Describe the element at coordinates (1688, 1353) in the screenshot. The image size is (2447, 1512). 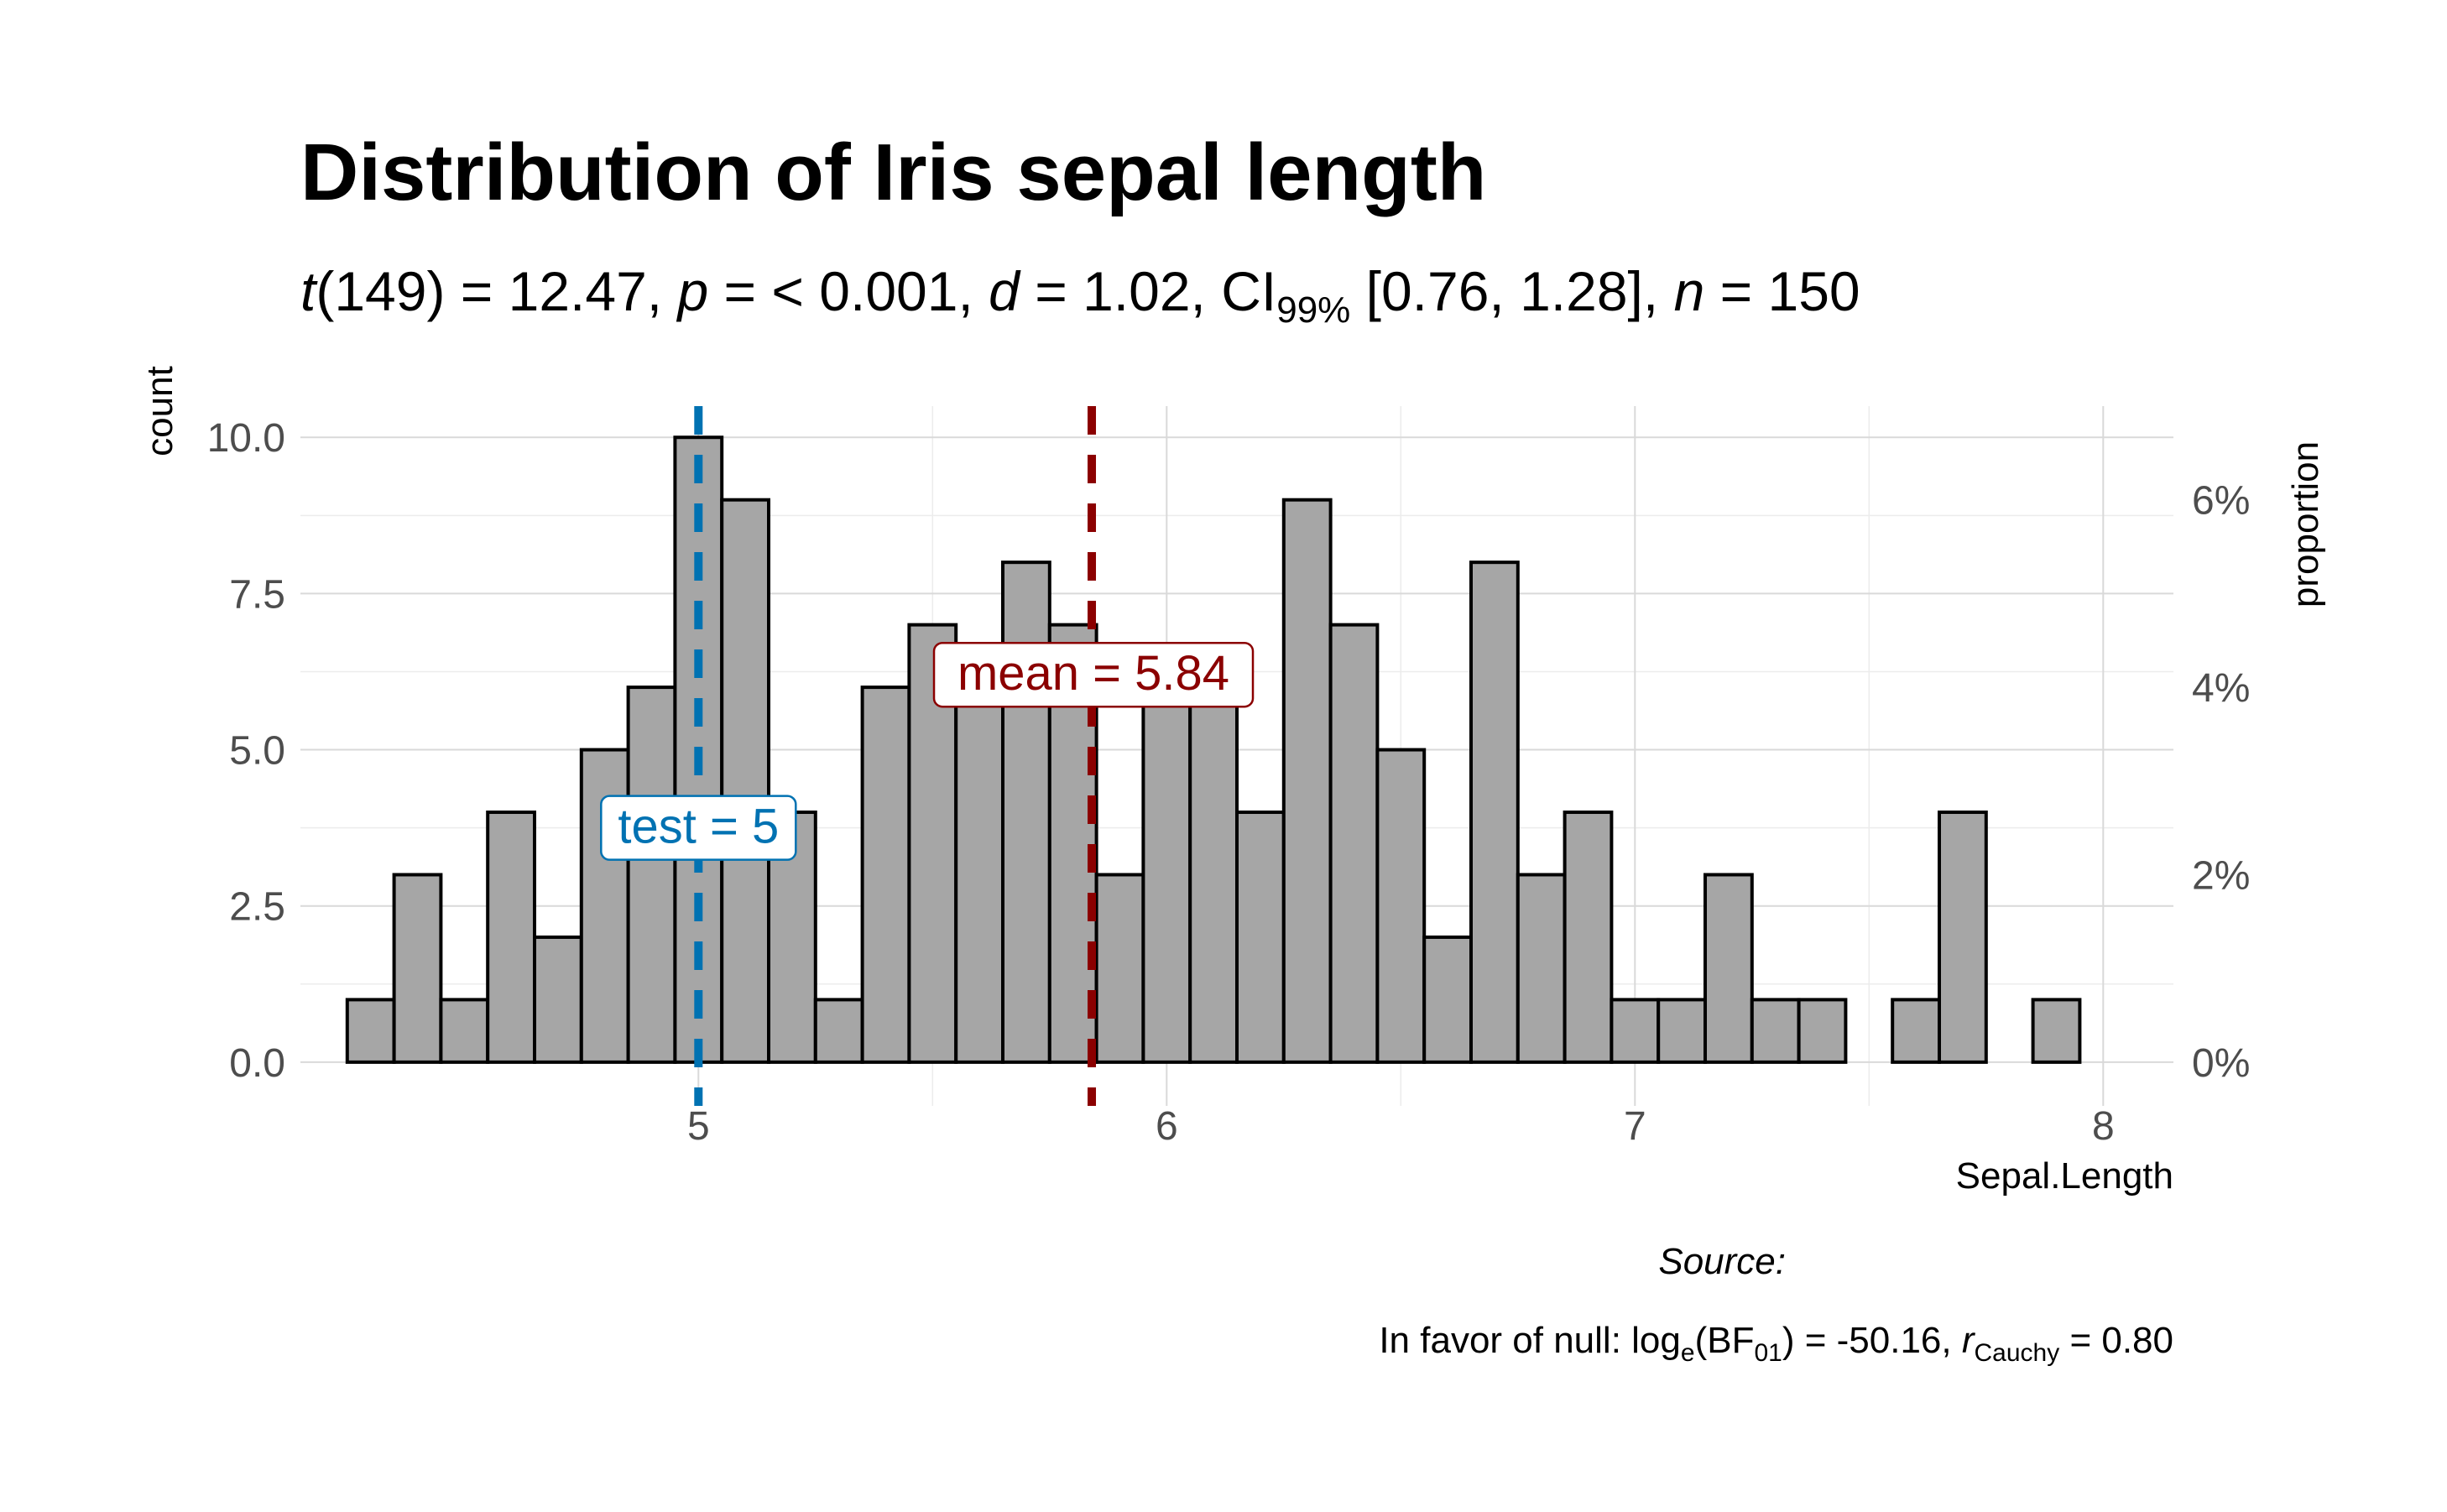
I see `caption-bf-sub-e: e` at that location.